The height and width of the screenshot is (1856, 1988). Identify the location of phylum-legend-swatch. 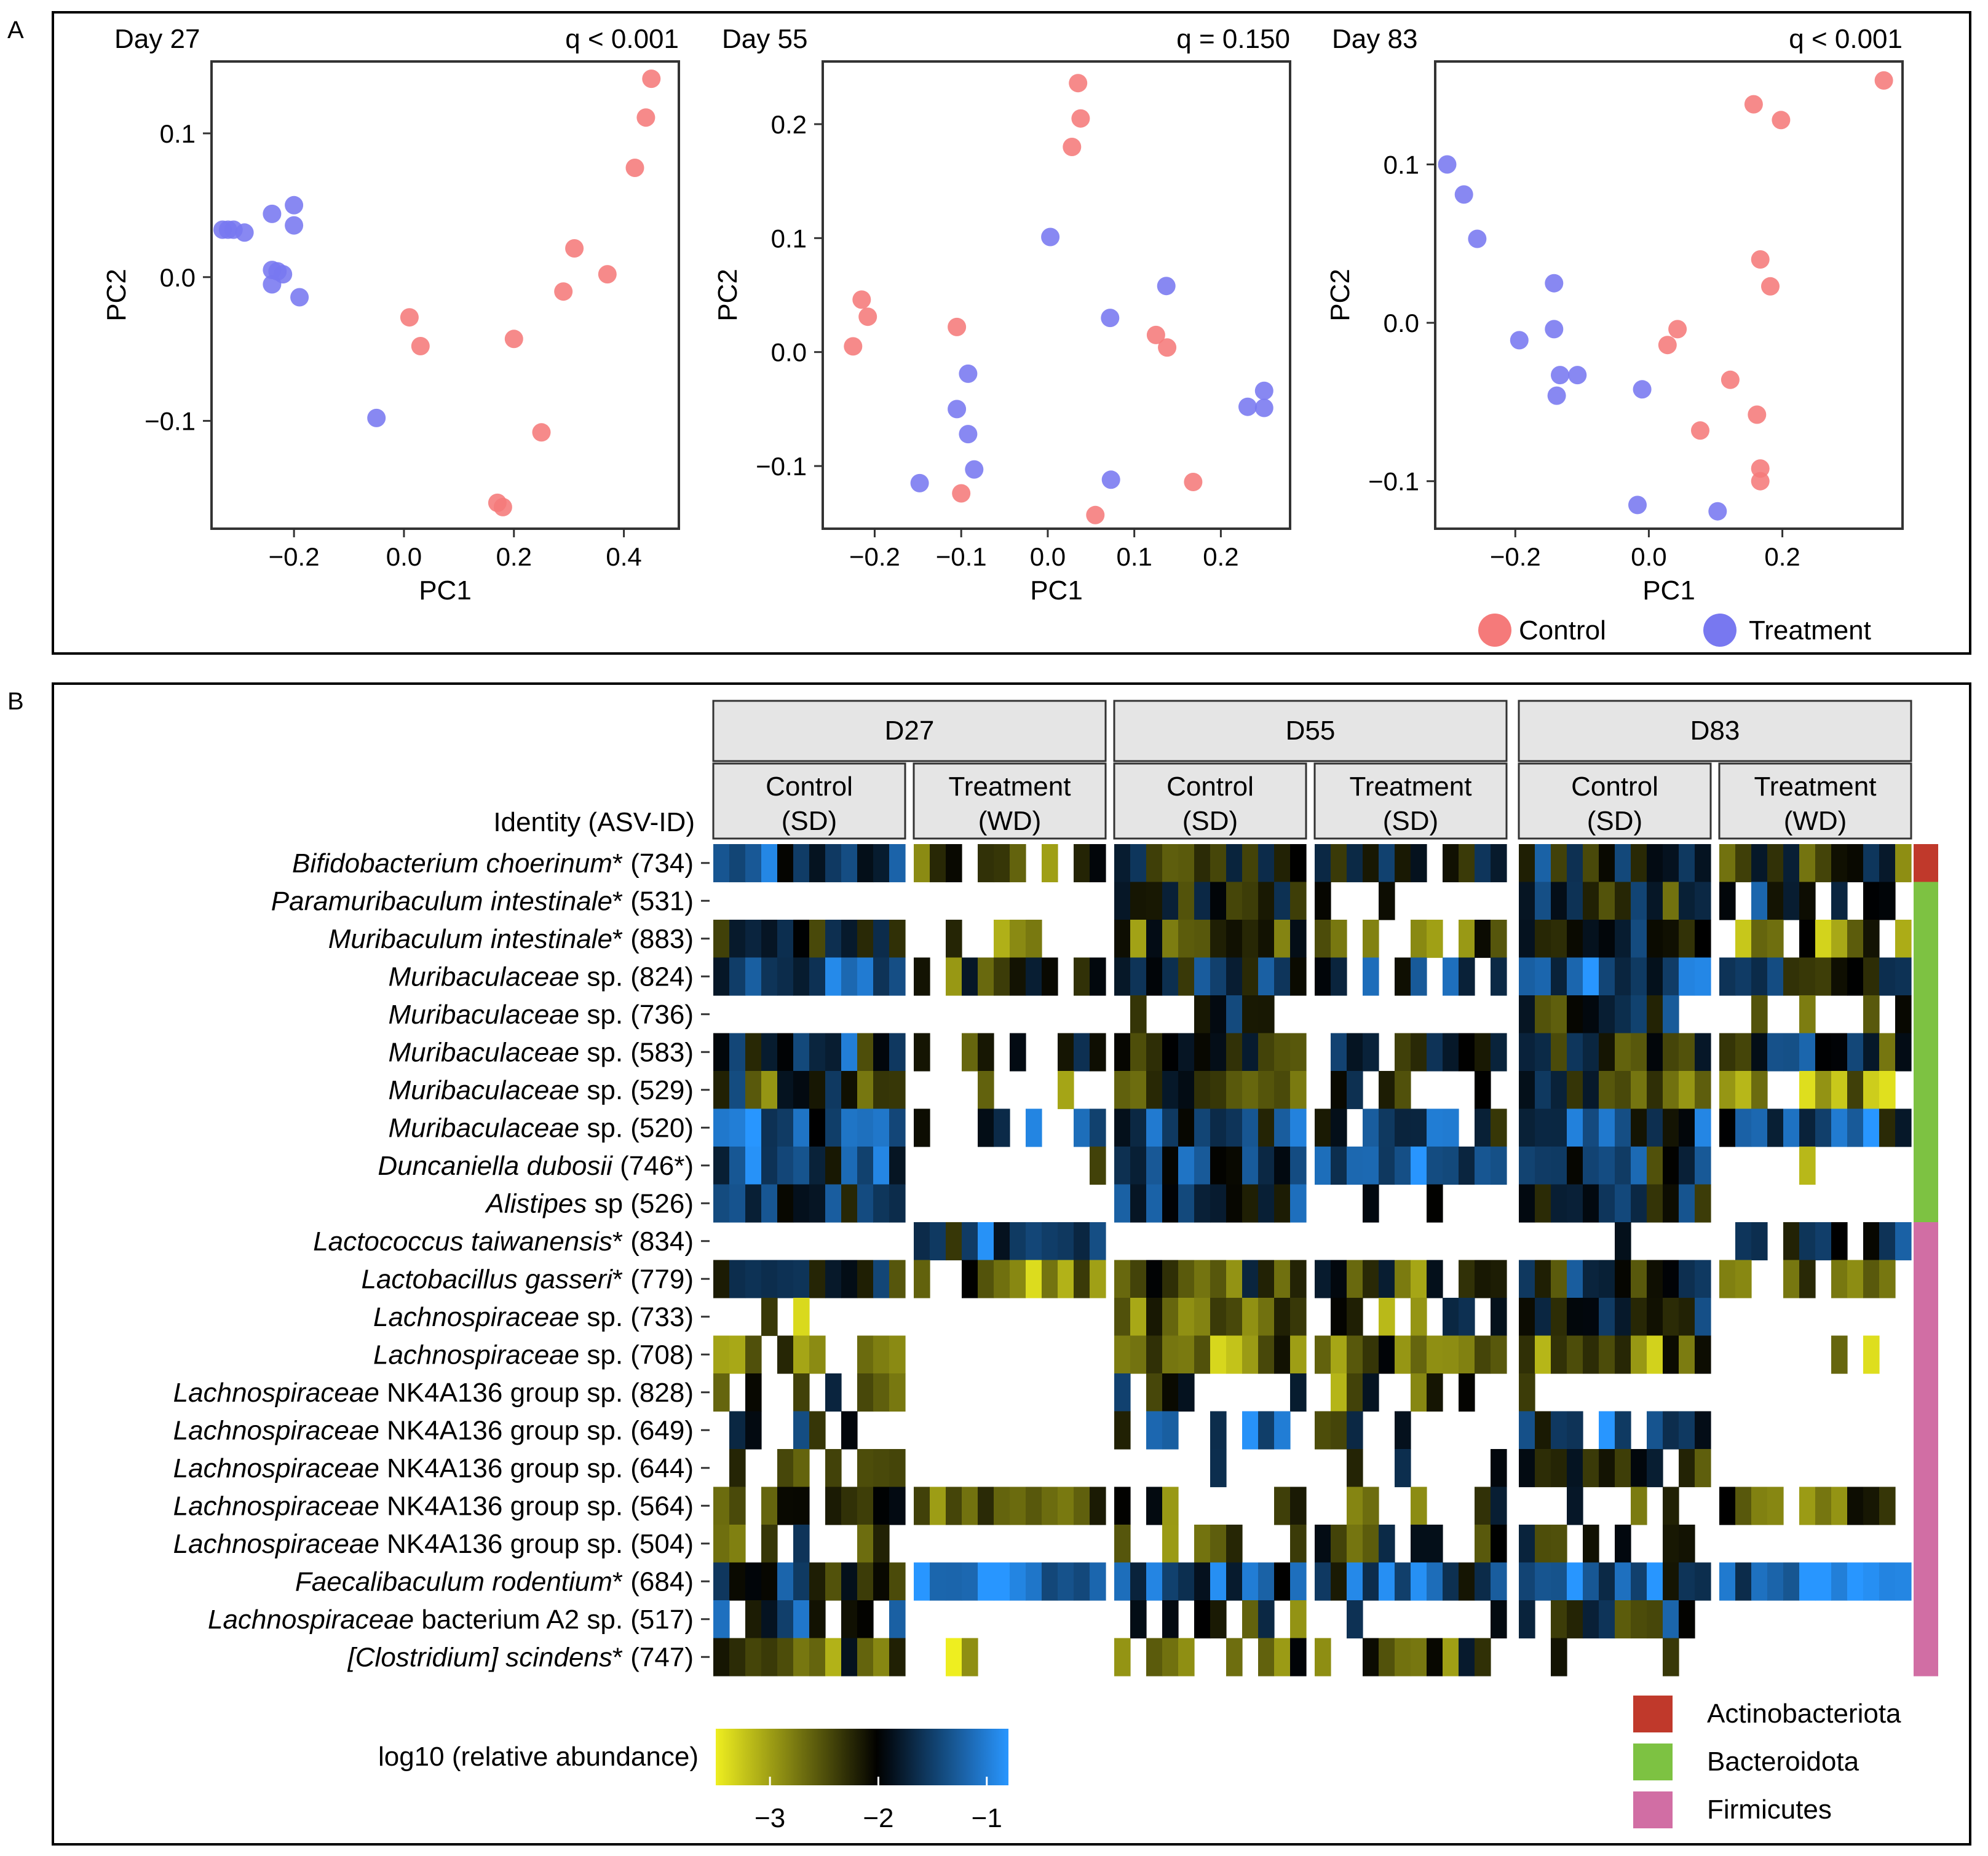
(1653, 1809).